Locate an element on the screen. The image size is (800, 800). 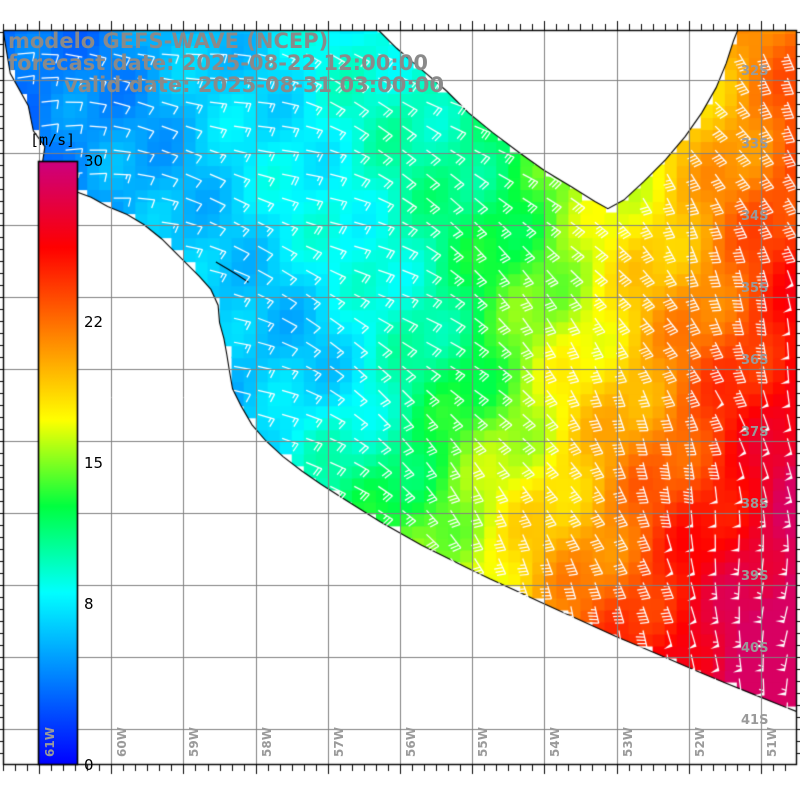
lat-label-38S: 38S is located at coordinates (755, 504).